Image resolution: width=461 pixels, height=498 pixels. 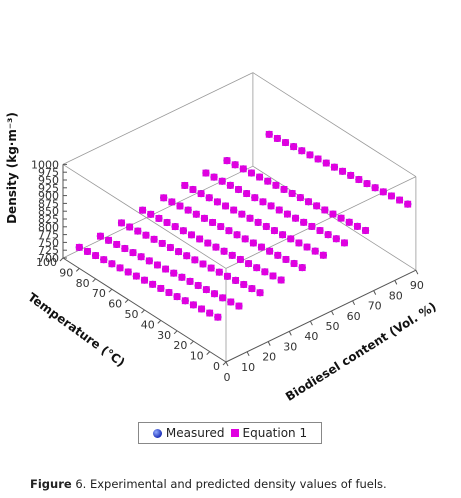 What do you see at coordinates (333, 326) in the screenshot?
I see `y-tick-label: 50` at bounding box center [333, 326].